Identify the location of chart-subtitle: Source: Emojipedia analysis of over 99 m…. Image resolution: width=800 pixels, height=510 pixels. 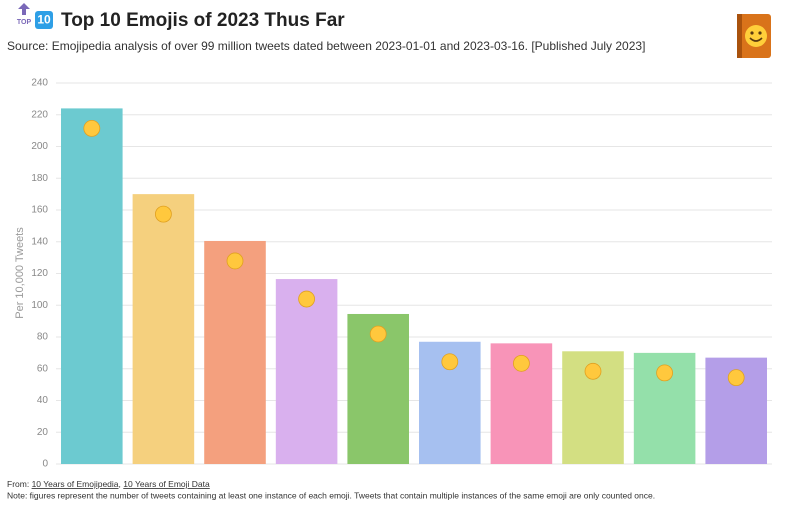
(326, 46).